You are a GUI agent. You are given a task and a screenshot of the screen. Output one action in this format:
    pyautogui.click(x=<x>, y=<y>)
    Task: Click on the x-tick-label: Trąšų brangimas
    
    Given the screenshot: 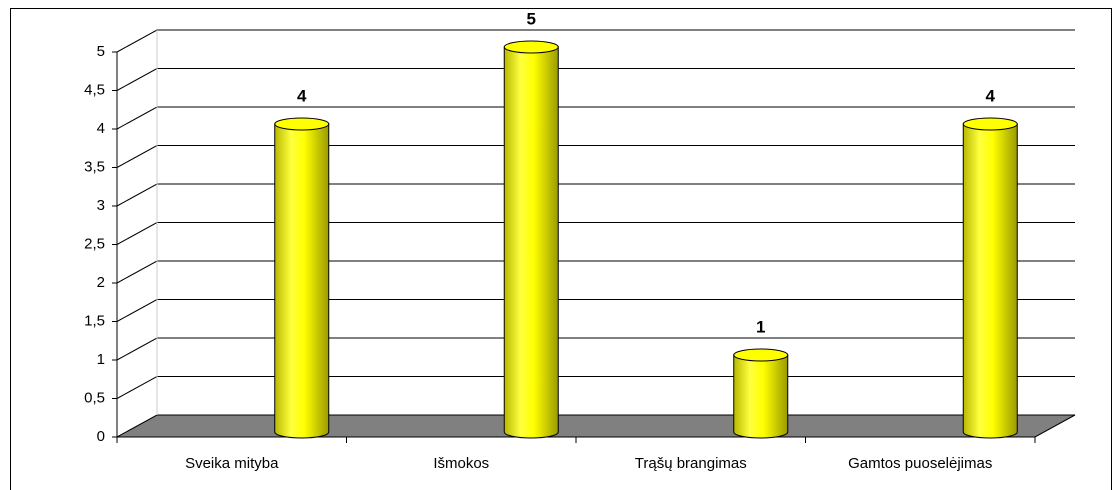 What is the action you would take?
    pyautogui.click(x=691, y=463)
    